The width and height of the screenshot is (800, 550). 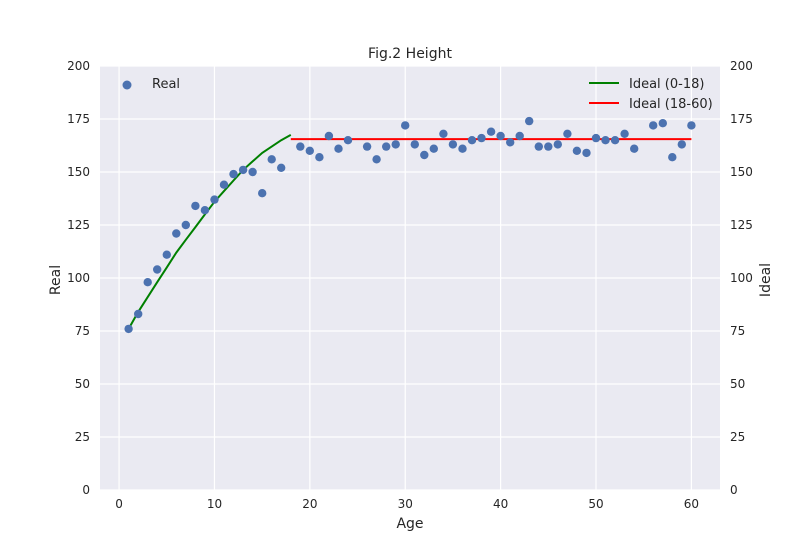 I want to click on x-axis-label: Age, so click(x=409, y=524).